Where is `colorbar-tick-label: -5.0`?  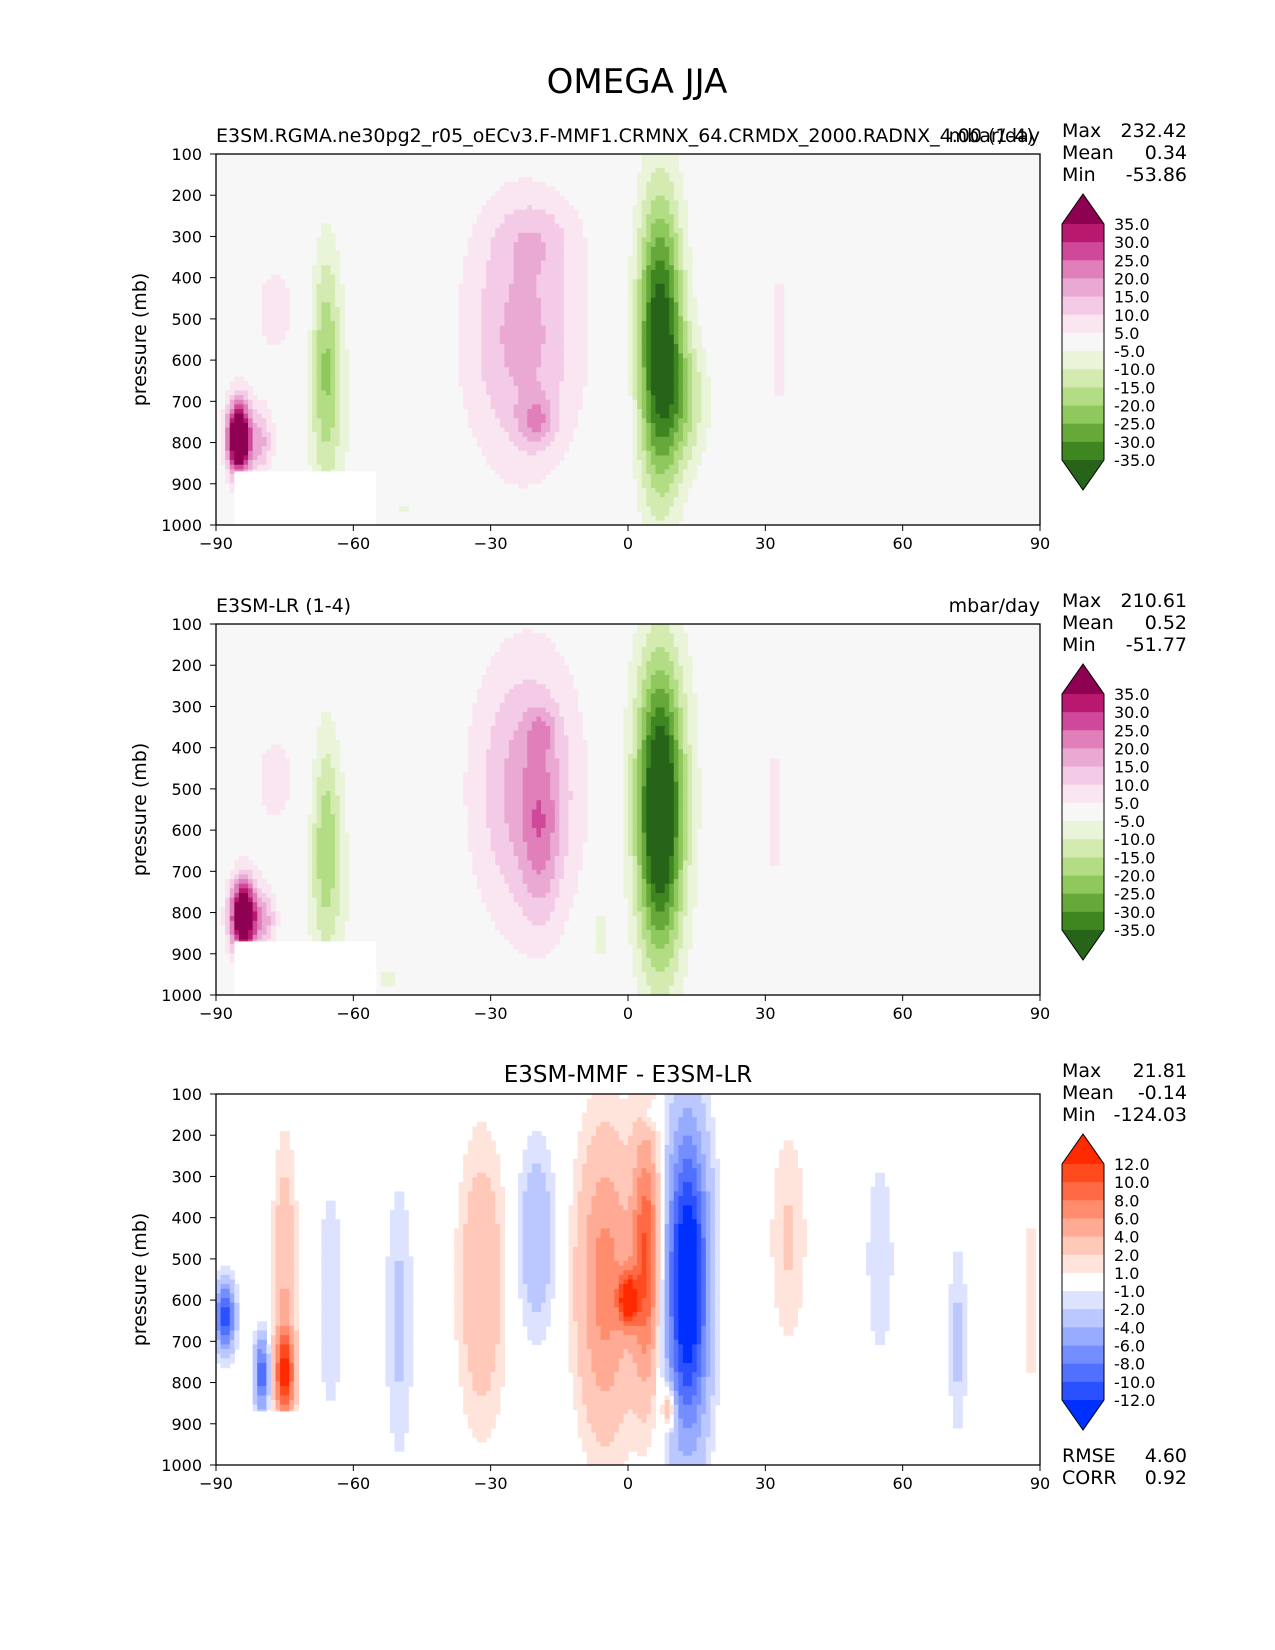
colorbar-tick-label: -5.0 is located at coordinates (1129, 351).